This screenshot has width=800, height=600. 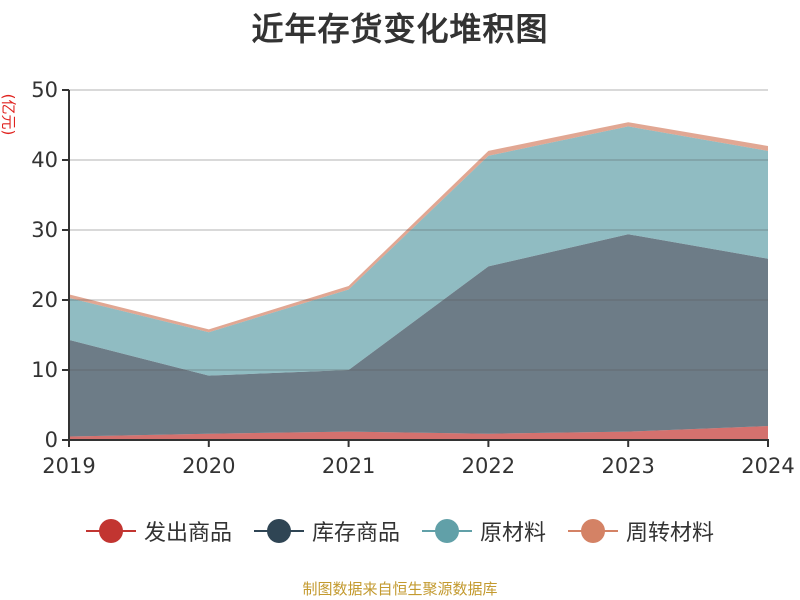 What do you see at coordinates (187, 533) in the screenshot?
I see `legend-label: 发出商品` at bounding box center [187, 533].